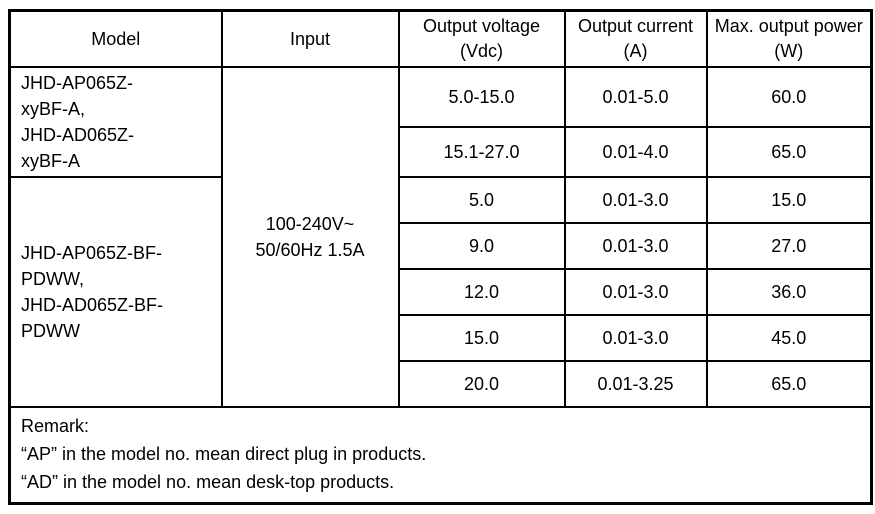 Image resolution: width=875 pixels, height=514 pixels. What do you see at coordinates (92, 305) in the screenshot?
I see `model-line: JHD-AD065Z-BF-` at bounding box center [92, 305].